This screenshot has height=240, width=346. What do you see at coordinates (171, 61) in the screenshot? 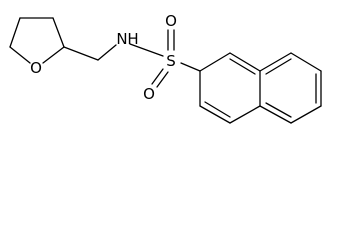
I see `atom-label: S` at bounding box center [171, 61].